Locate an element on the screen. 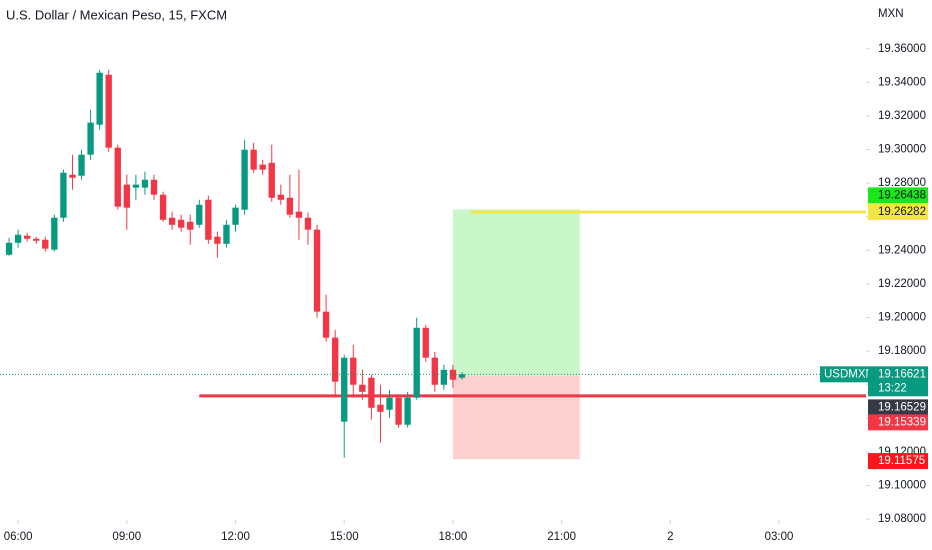 This screenshot has width=932, height=550. symbol-label: USDMXN is located at coordinates (849, 374).